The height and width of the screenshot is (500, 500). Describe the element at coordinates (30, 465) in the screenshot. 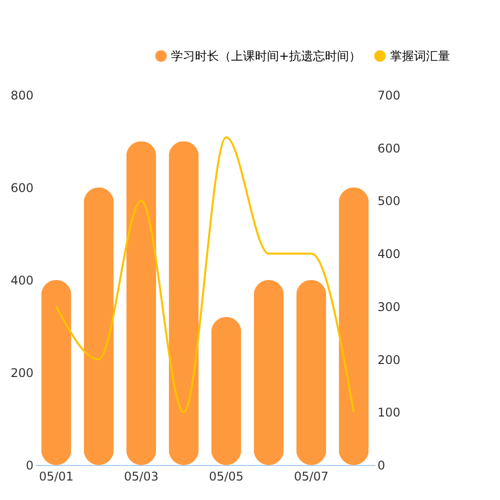

I see `y-tick-label: 0` at that location.